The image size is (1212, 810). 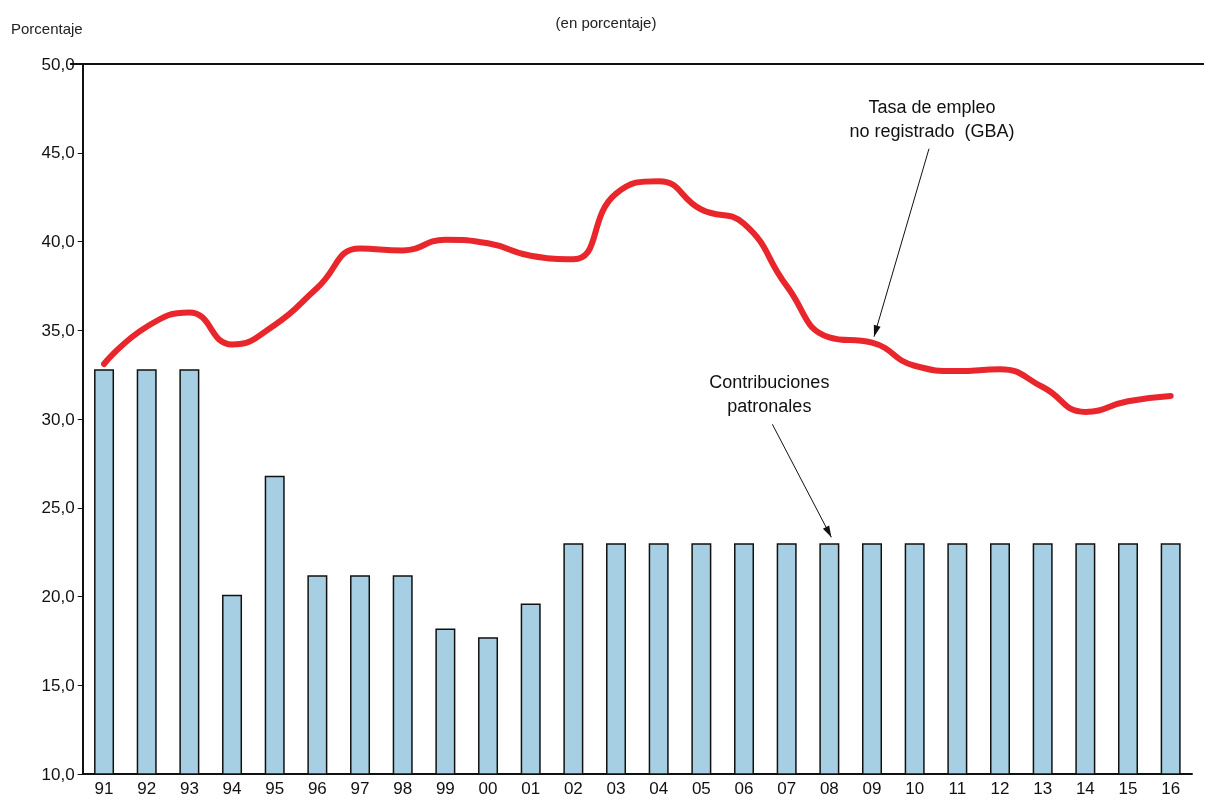 I want to click on x-tick-label: 08, so click(x=829, y=788).